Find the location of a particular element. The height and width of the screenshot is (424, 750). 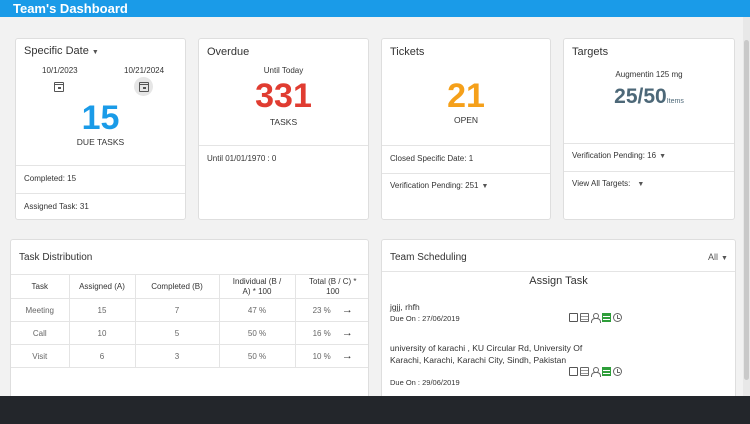

targets-verification-dropdown: Verification Pending: 16 ▼ is located at coordinates (619, 155).